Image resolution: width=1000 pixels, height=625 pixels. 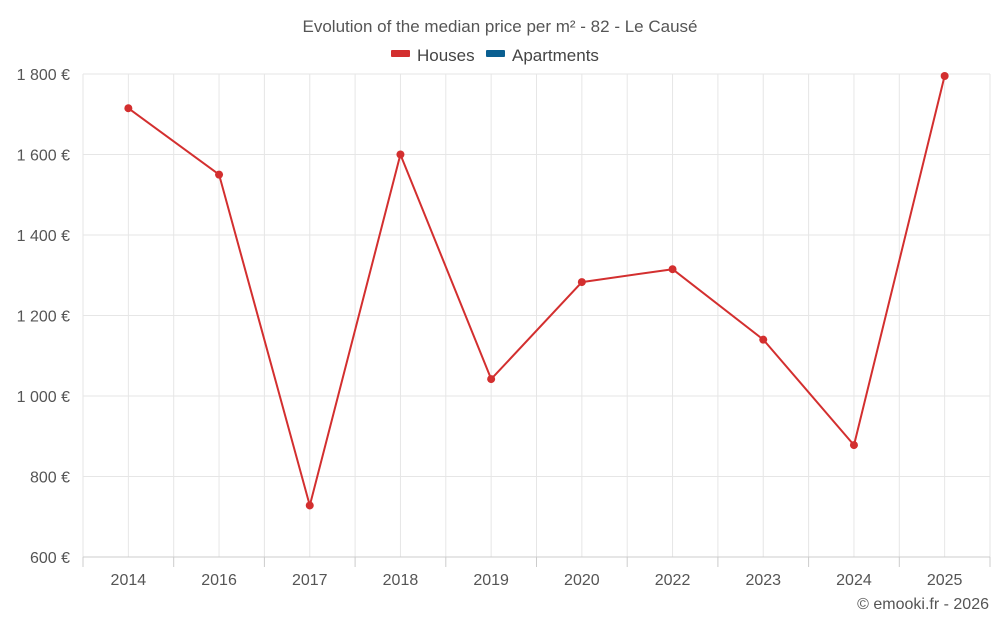 I want to click on legend-label-apartments: Apartments, so click(x=555, y=55).